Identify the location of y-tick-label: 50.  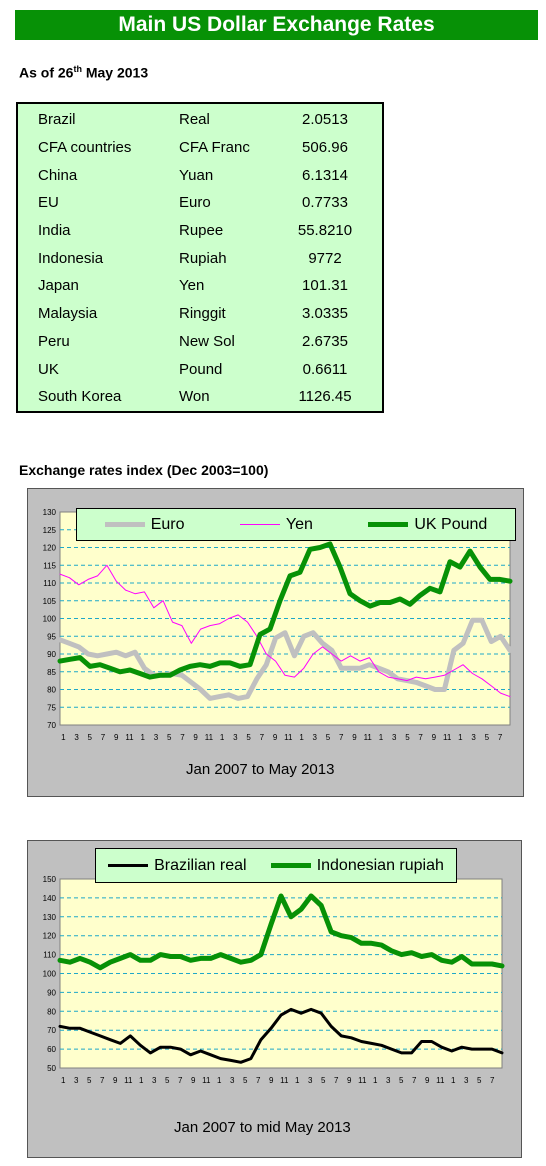
(51, 1068).